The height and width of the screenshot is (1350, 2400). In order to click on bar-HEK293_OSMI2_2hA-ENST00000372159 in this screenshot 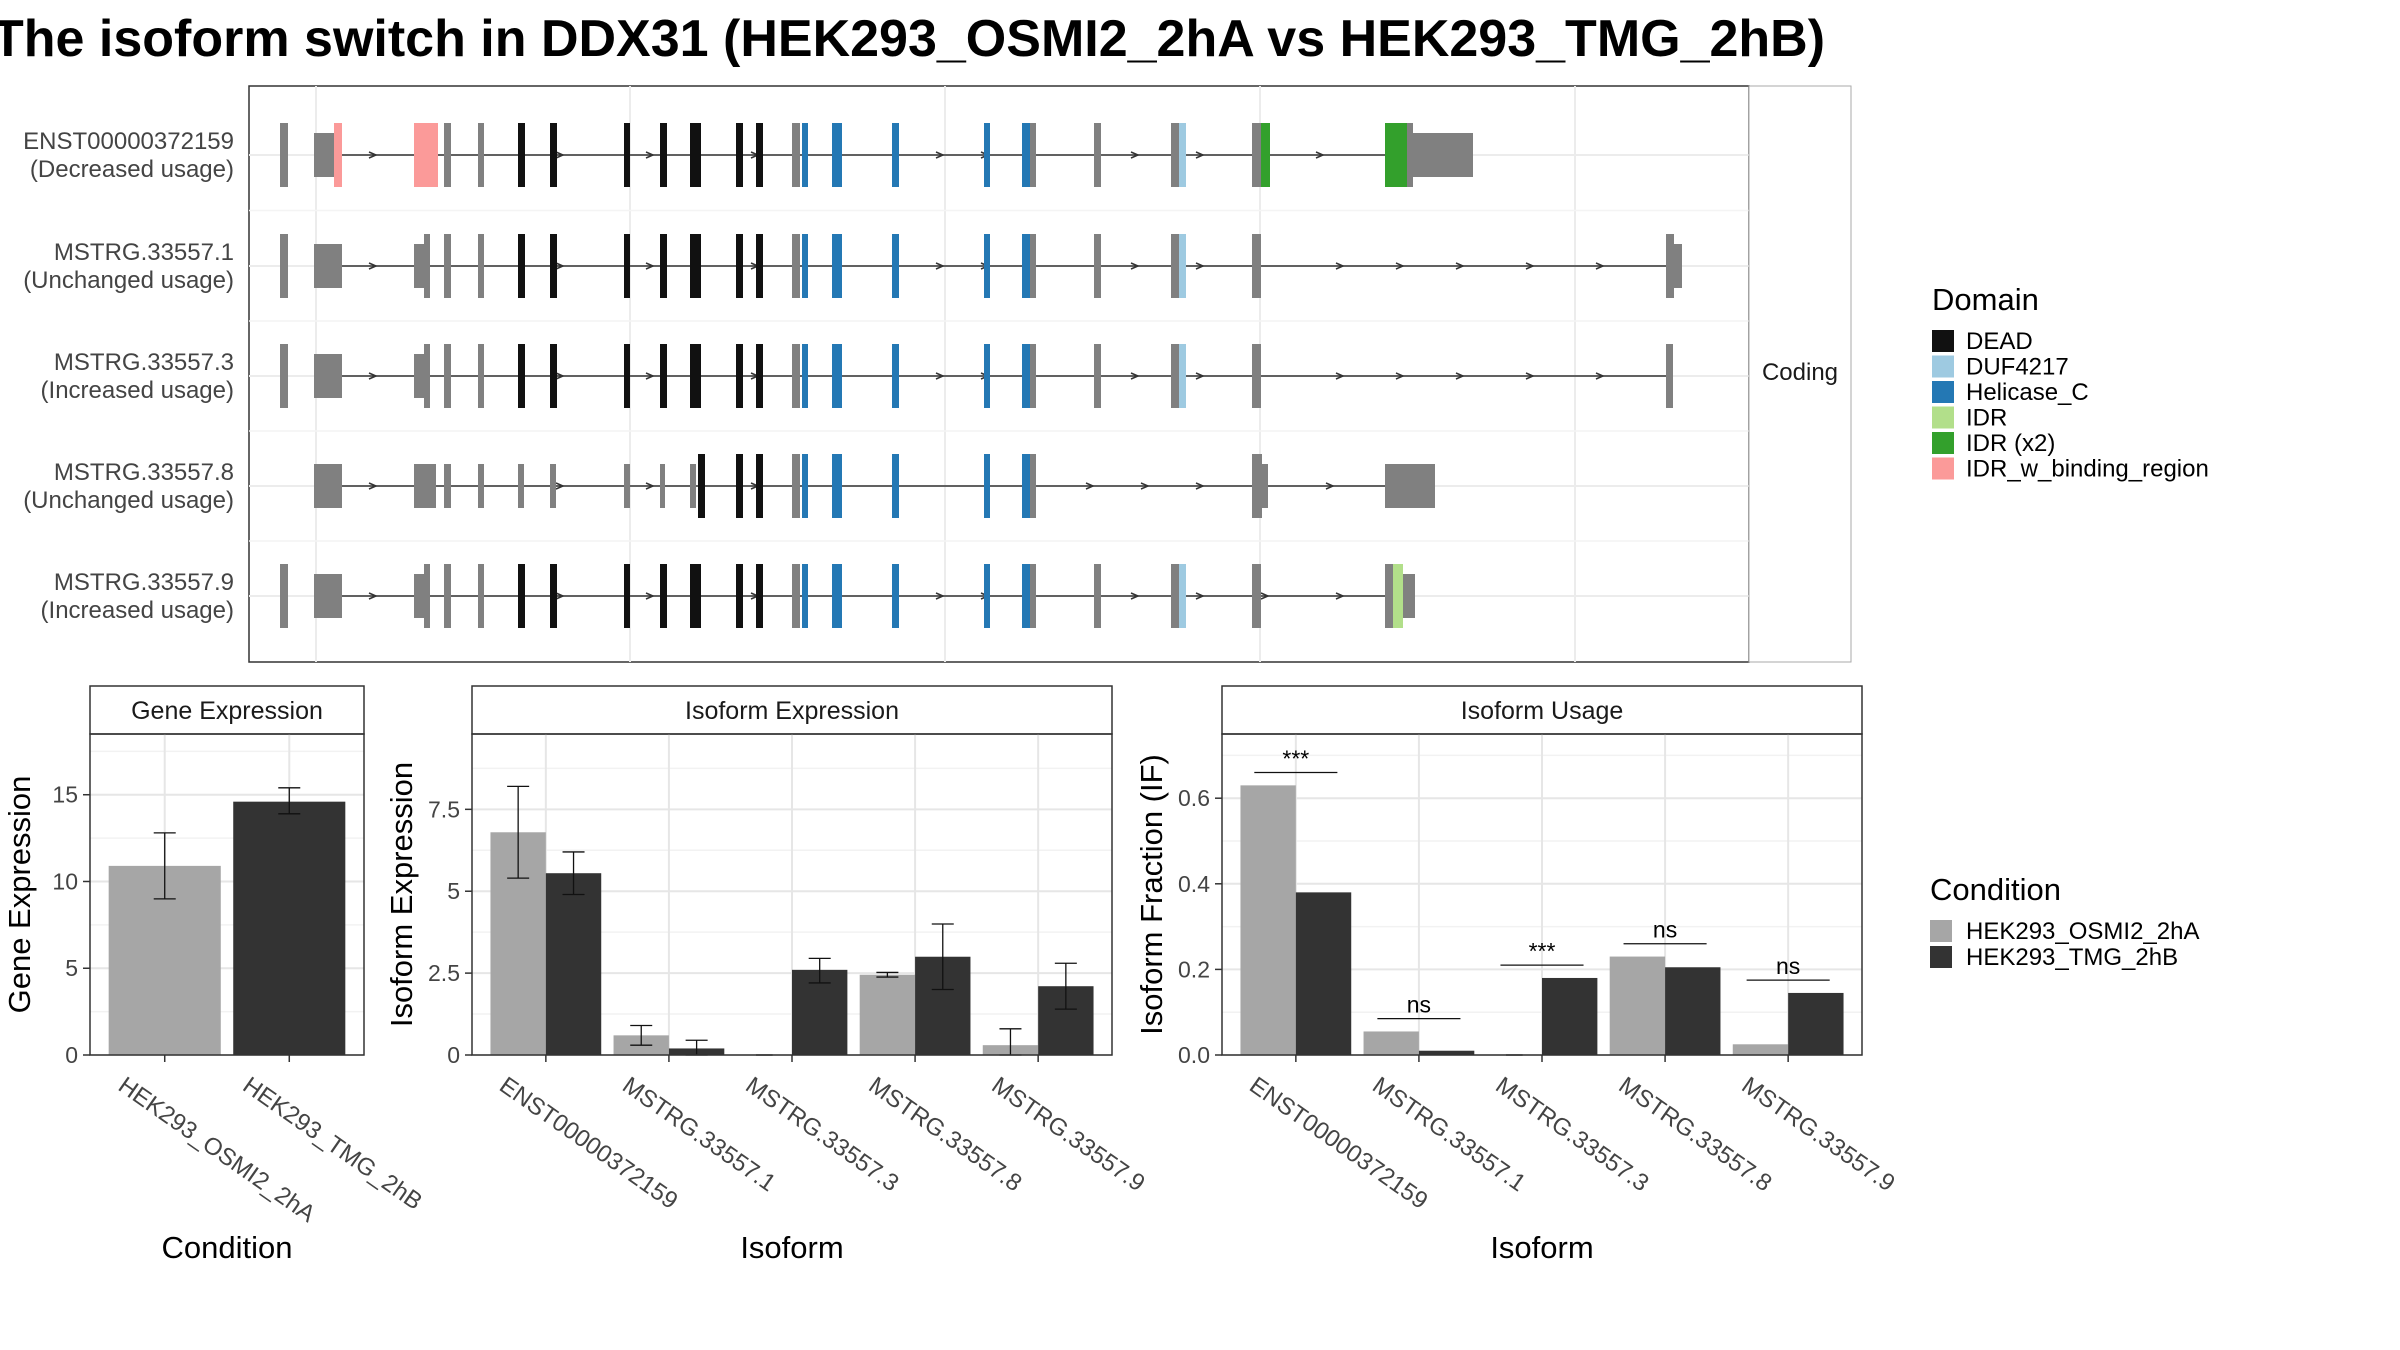, I will do `click(1268, 920)`.